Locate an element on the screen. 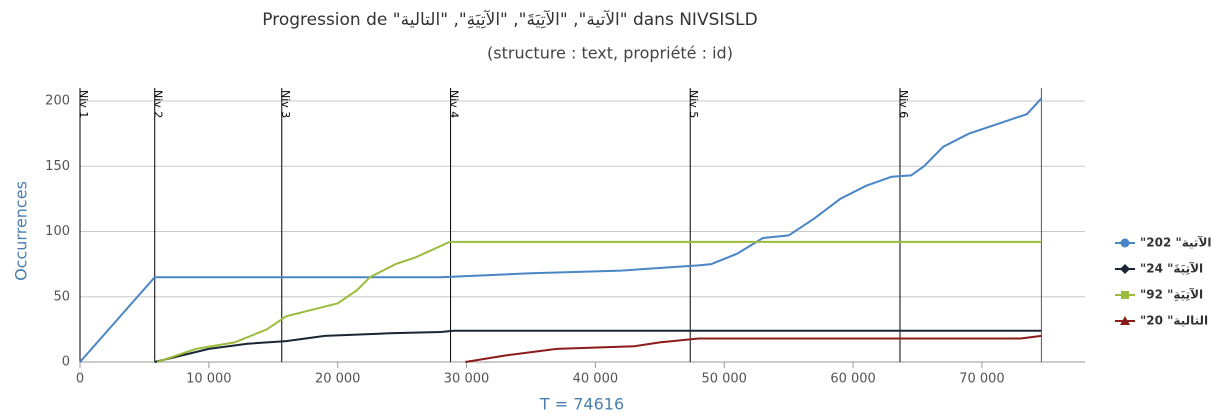 The image size is (1225, 416). legend-label: "الآتِيَةِ" 92 is located at coordinates (1171, 295).